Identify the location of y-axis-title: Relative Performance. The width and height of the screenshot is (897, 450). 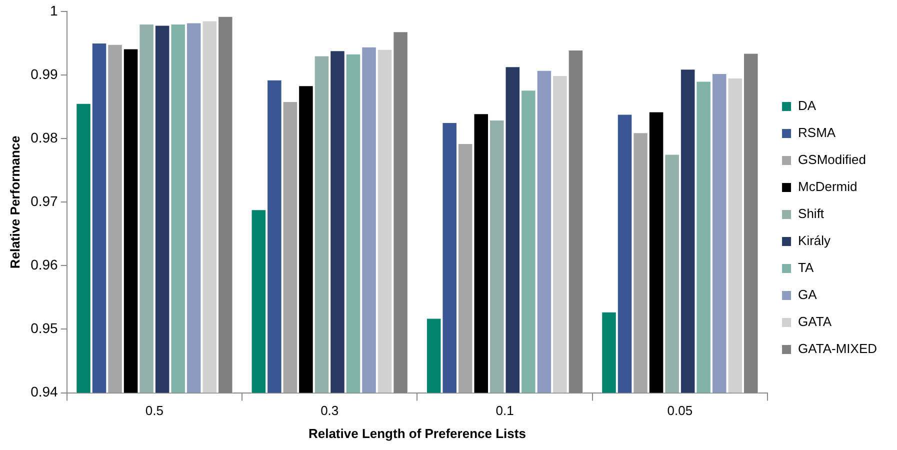
(14, 202).